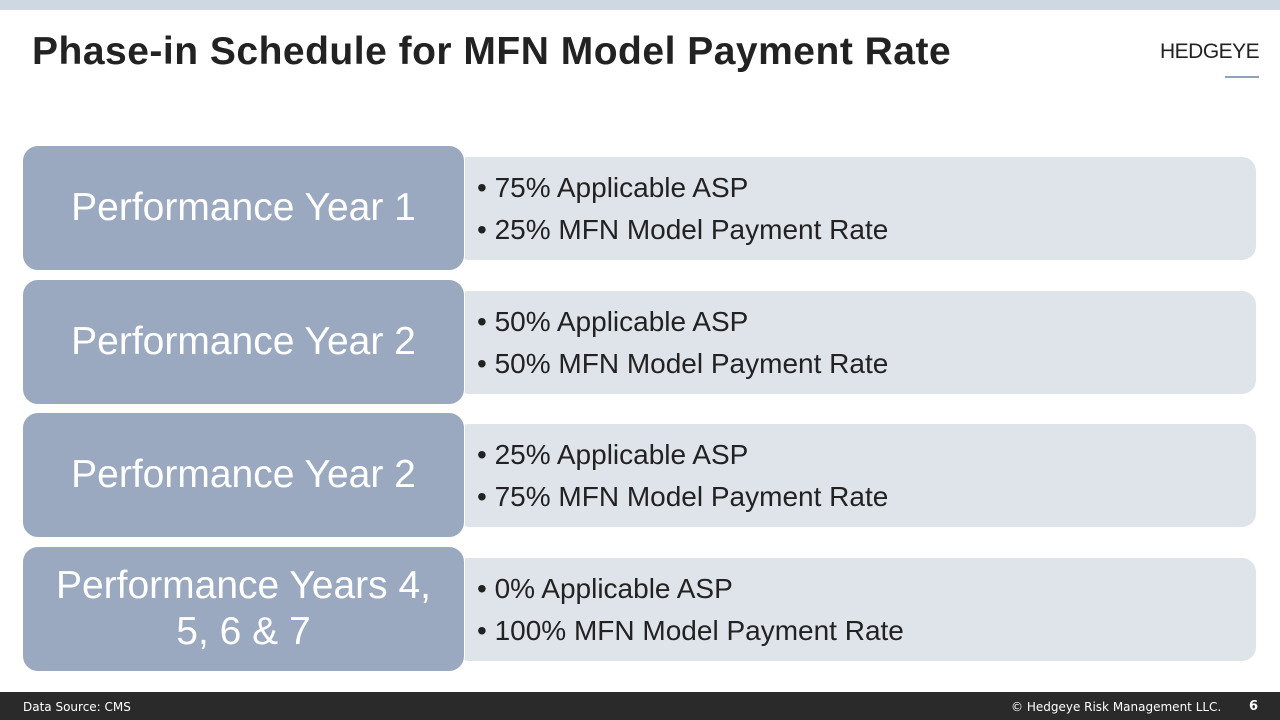 The height and width of the screenshot is (720, 1280). What do you see at coordinates (866, 455) in the screenshot?
I see `bullet: 25% Applicable ASP` at bounding box center [866, 455].